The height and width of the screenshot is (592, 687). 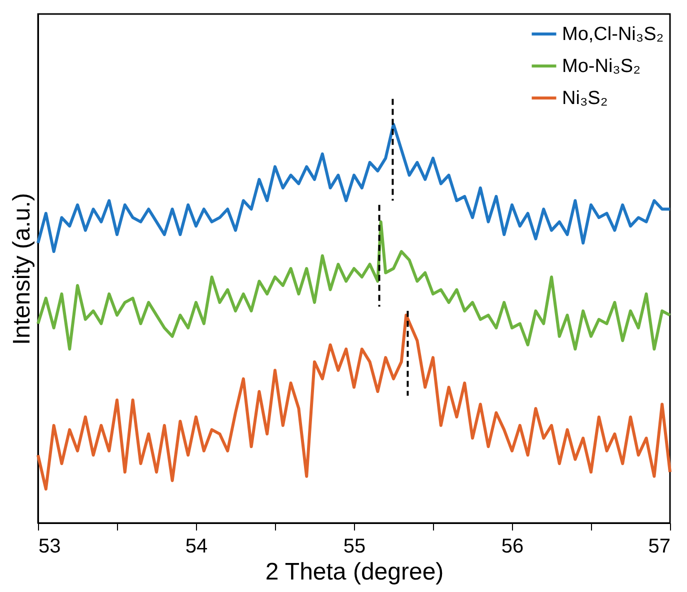 I want to click on x-axis-title: 2 Theta (degree), so click(x=354, y=572).